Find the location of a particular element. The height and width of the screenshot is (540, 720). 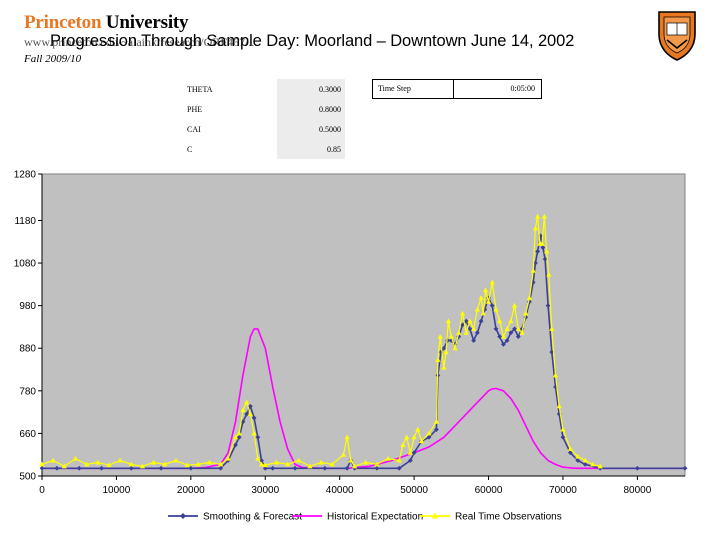

wordmark-part1: Princeton is located at coordinates (63, 22).